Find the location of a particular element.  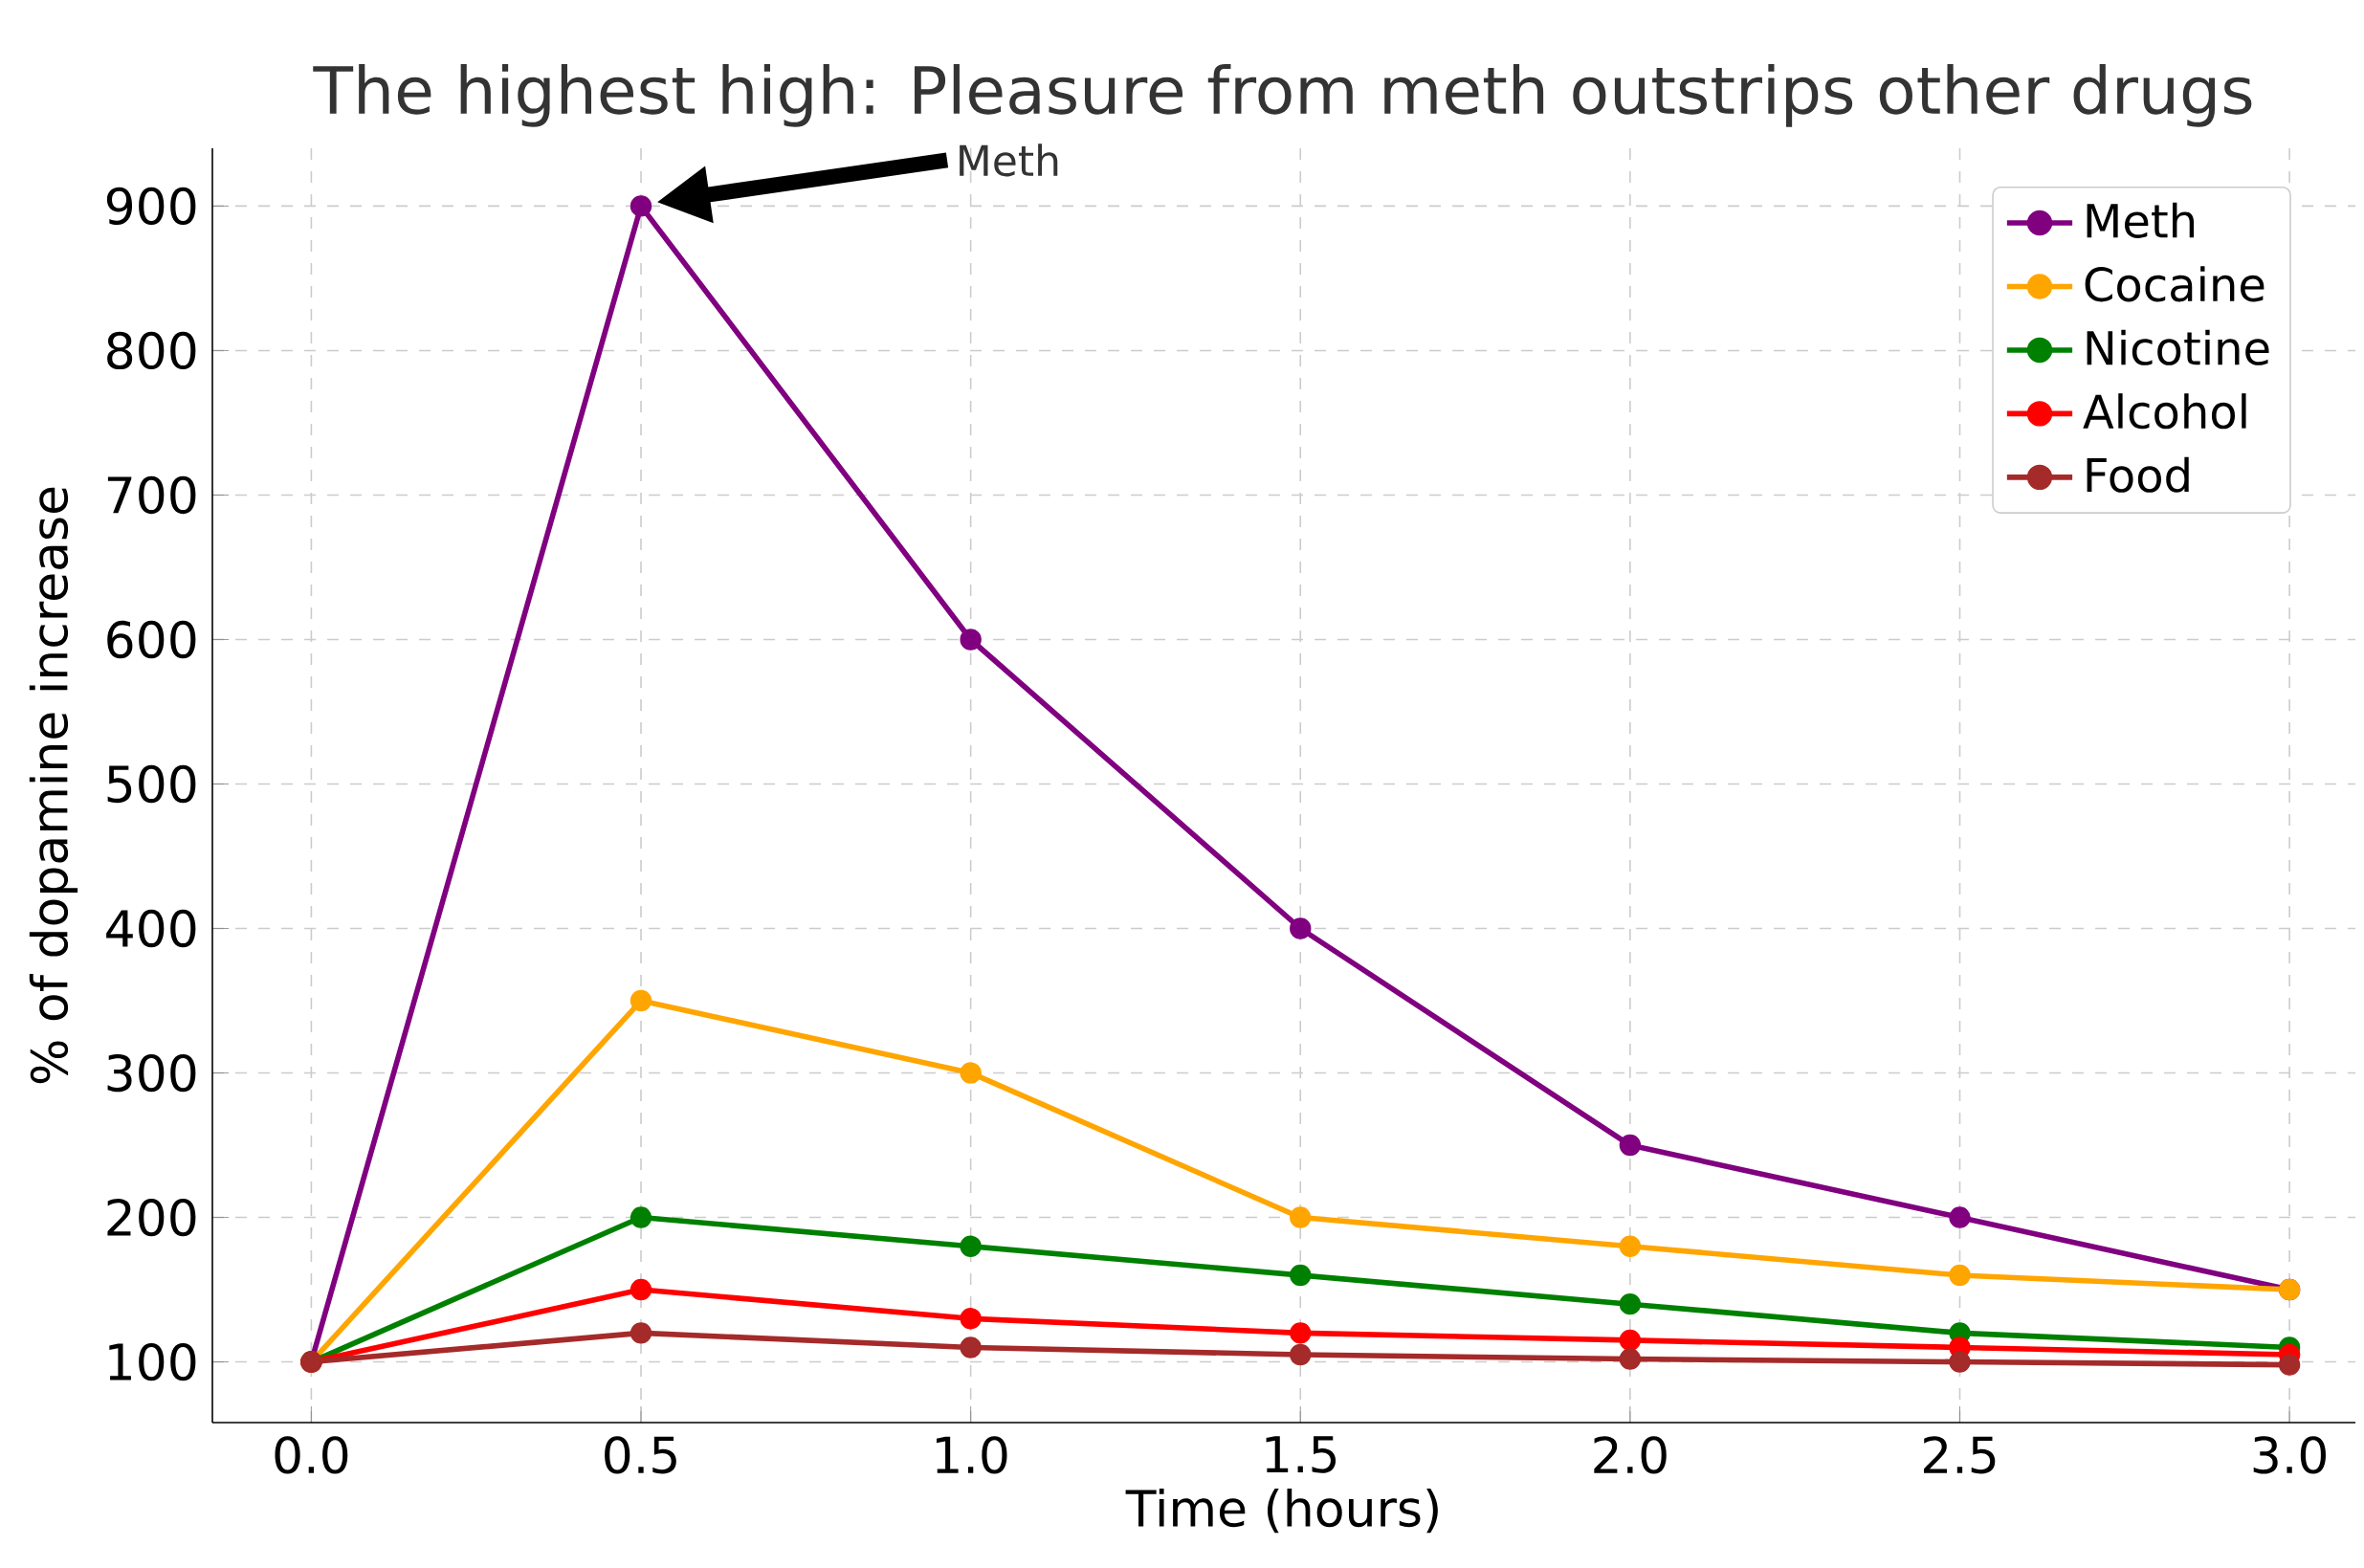

y-tick-label: 700 is located at coordinates (152, 495).